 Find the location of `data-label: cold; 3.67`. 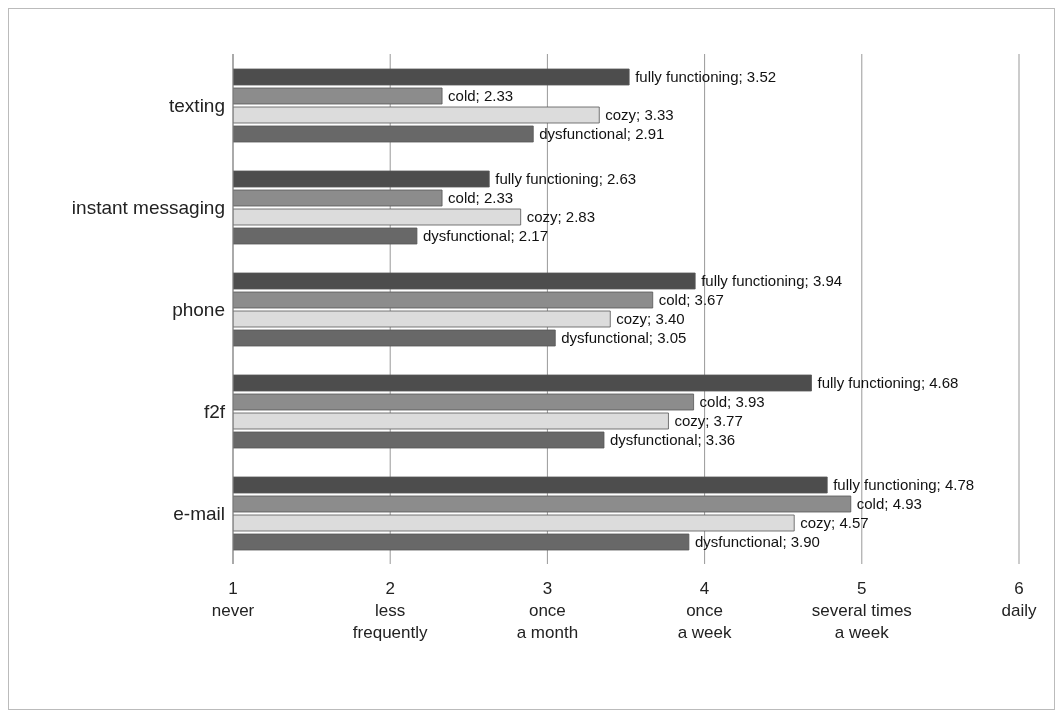

data-label: cold; 3.67 is located at coordinates (691, 299).